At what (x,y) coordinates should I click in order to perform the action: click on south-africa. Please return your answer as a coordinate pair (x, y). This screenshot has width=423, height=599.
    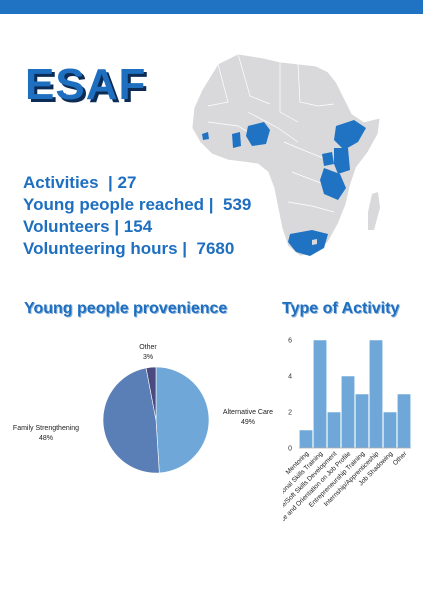
    Looking at the image, I should click on (308, 243).